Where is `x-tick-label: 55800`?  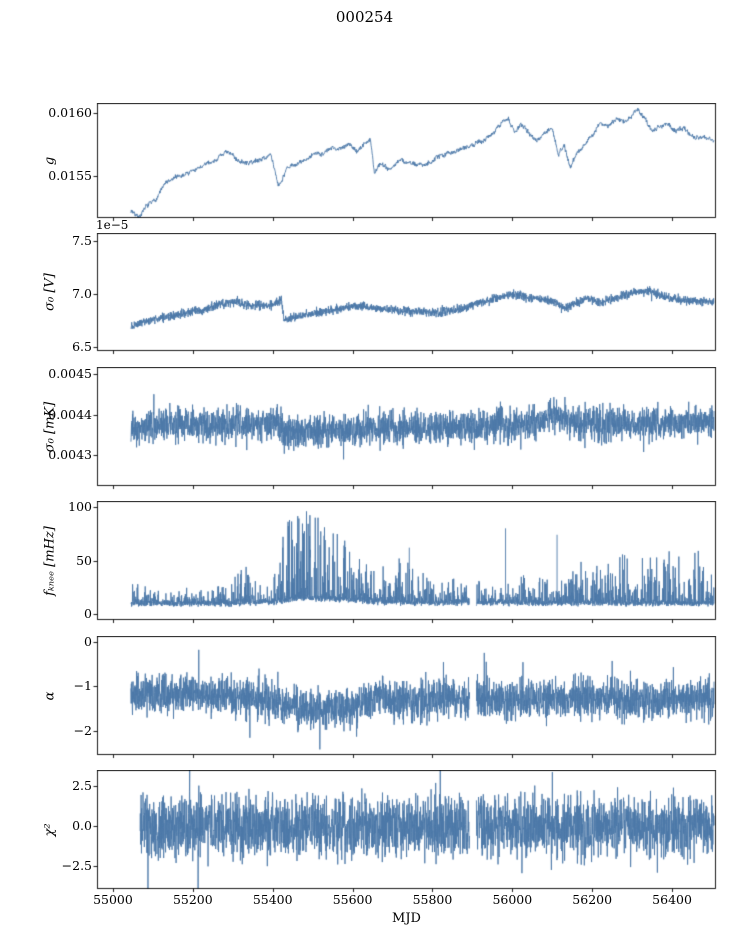 x-tick-label: 55800 is located at coordinates (432, 899).